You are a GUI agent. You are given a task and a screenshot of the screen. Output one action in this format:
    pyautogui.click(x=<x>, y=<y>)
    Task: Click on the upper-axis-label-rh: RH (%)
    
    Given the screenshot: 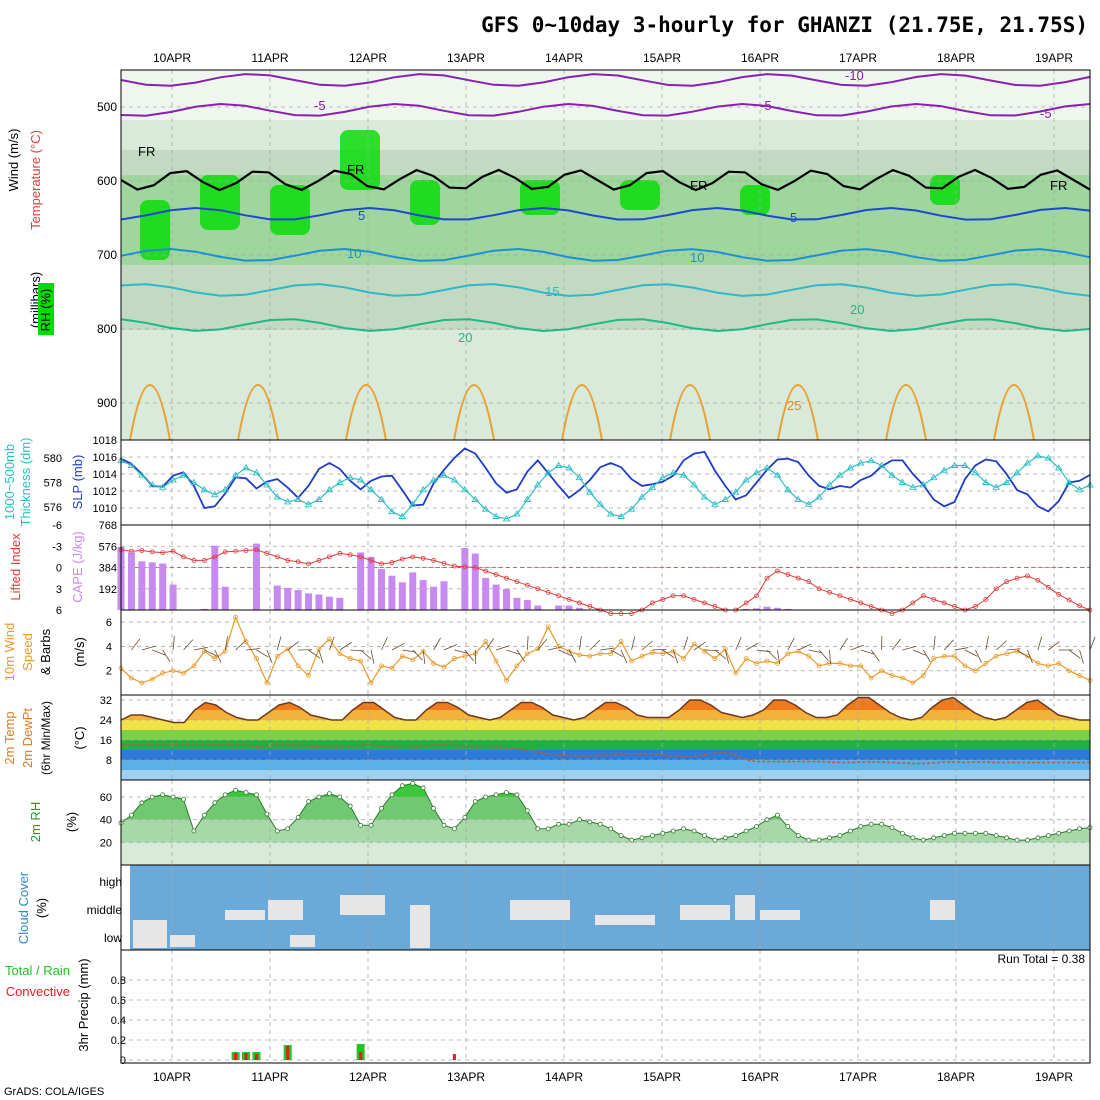 What is the action you would take?
    pyautogui.click(x=45, y=310)
    